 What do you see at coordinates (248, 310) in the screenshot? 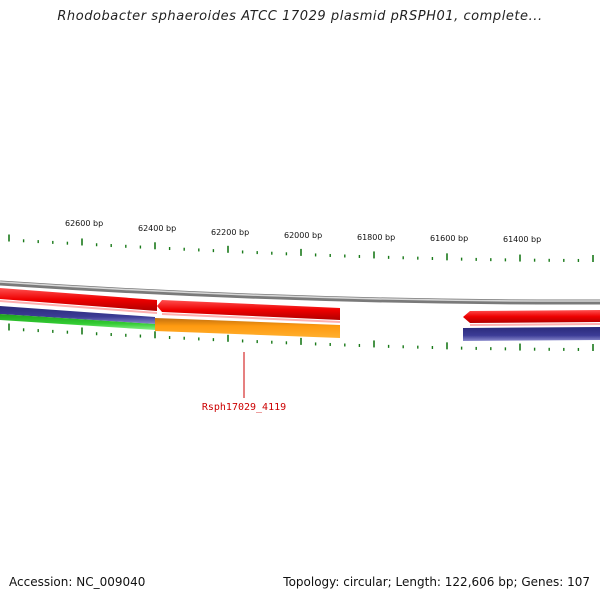
I see `gene-red-middle` at bounding box center [248, 310].